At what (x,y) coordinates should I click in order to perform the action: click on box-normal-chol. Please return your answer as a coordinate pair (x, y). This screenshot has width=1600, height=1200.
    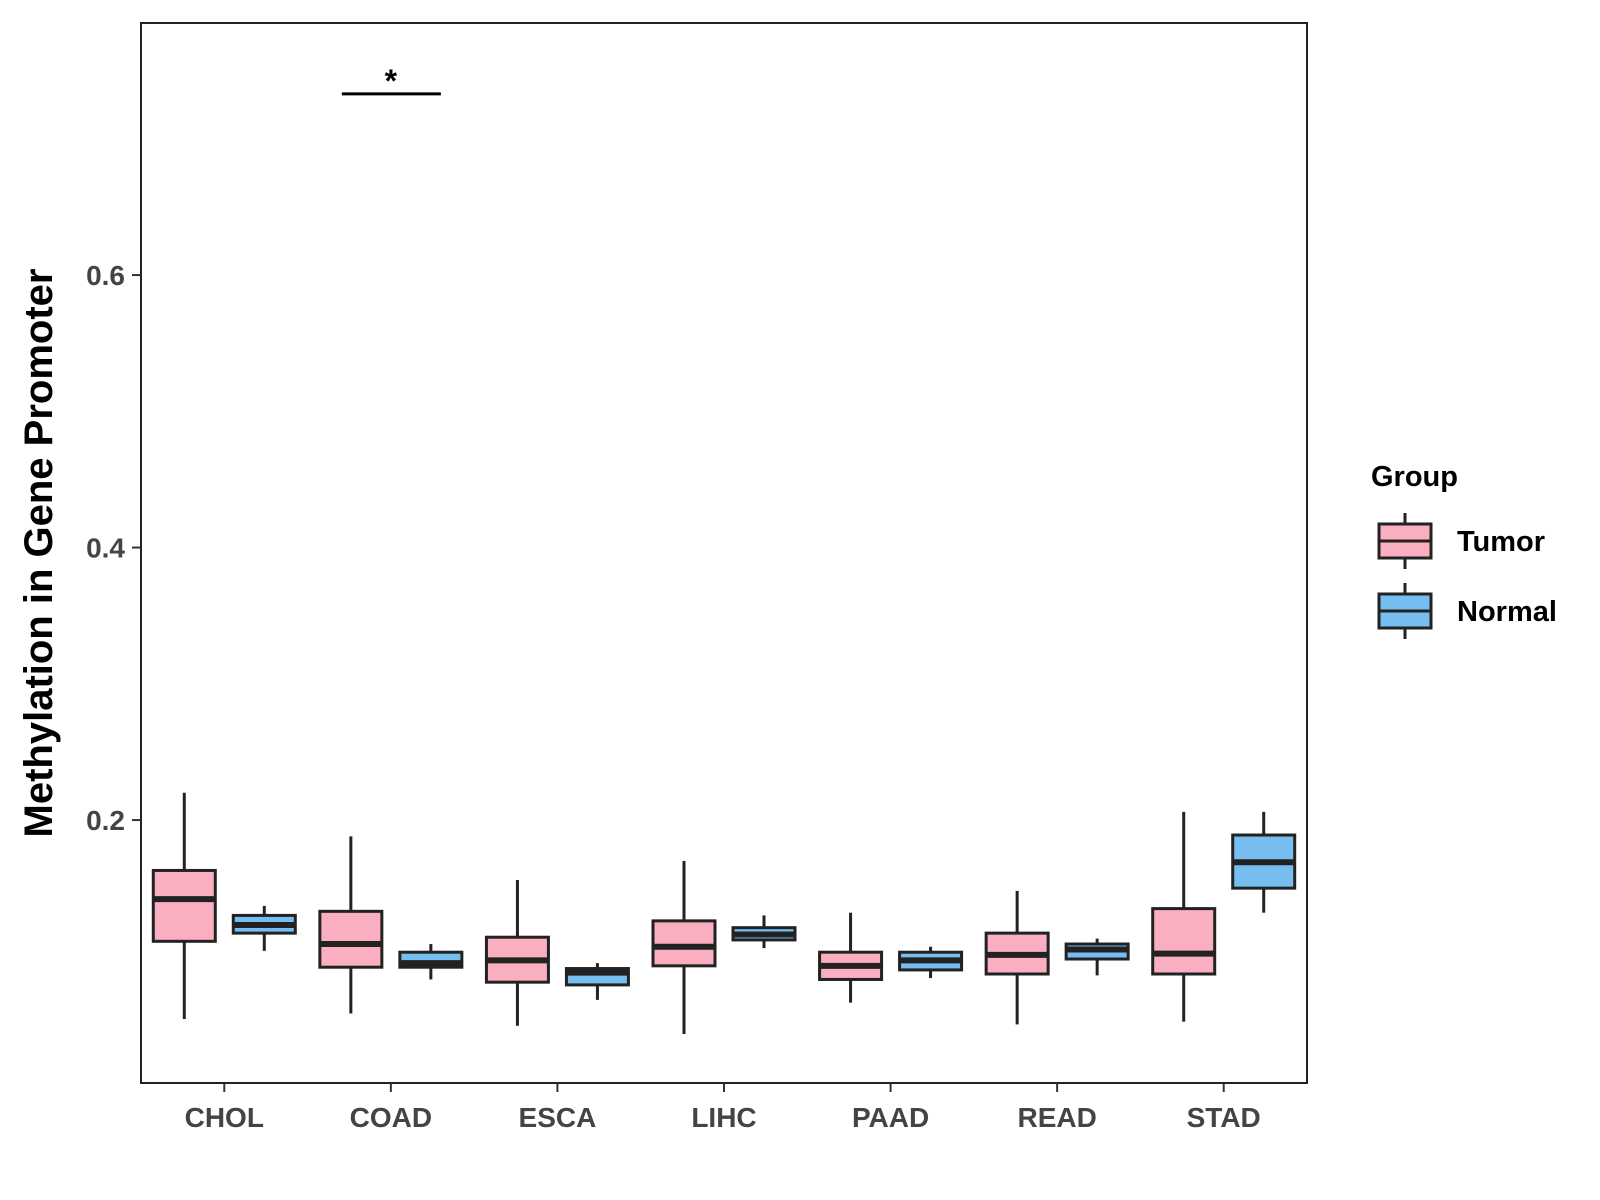
    Looking at the image, I should click on (264, 928).